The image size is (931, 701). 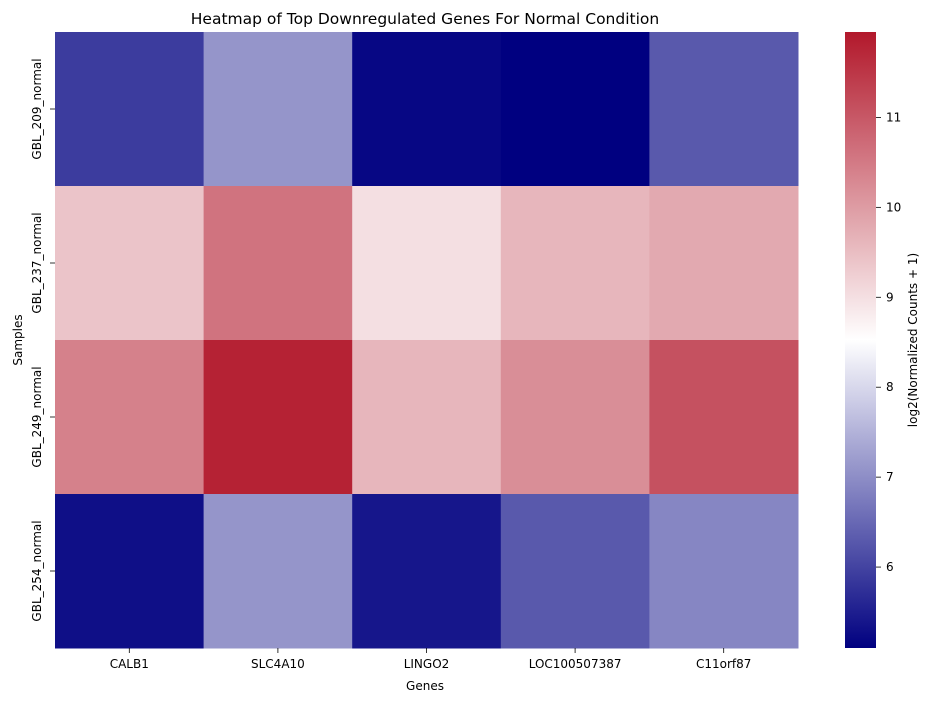 I want to click on colorbar-tick-label: 11, so click(x=893, y=117).